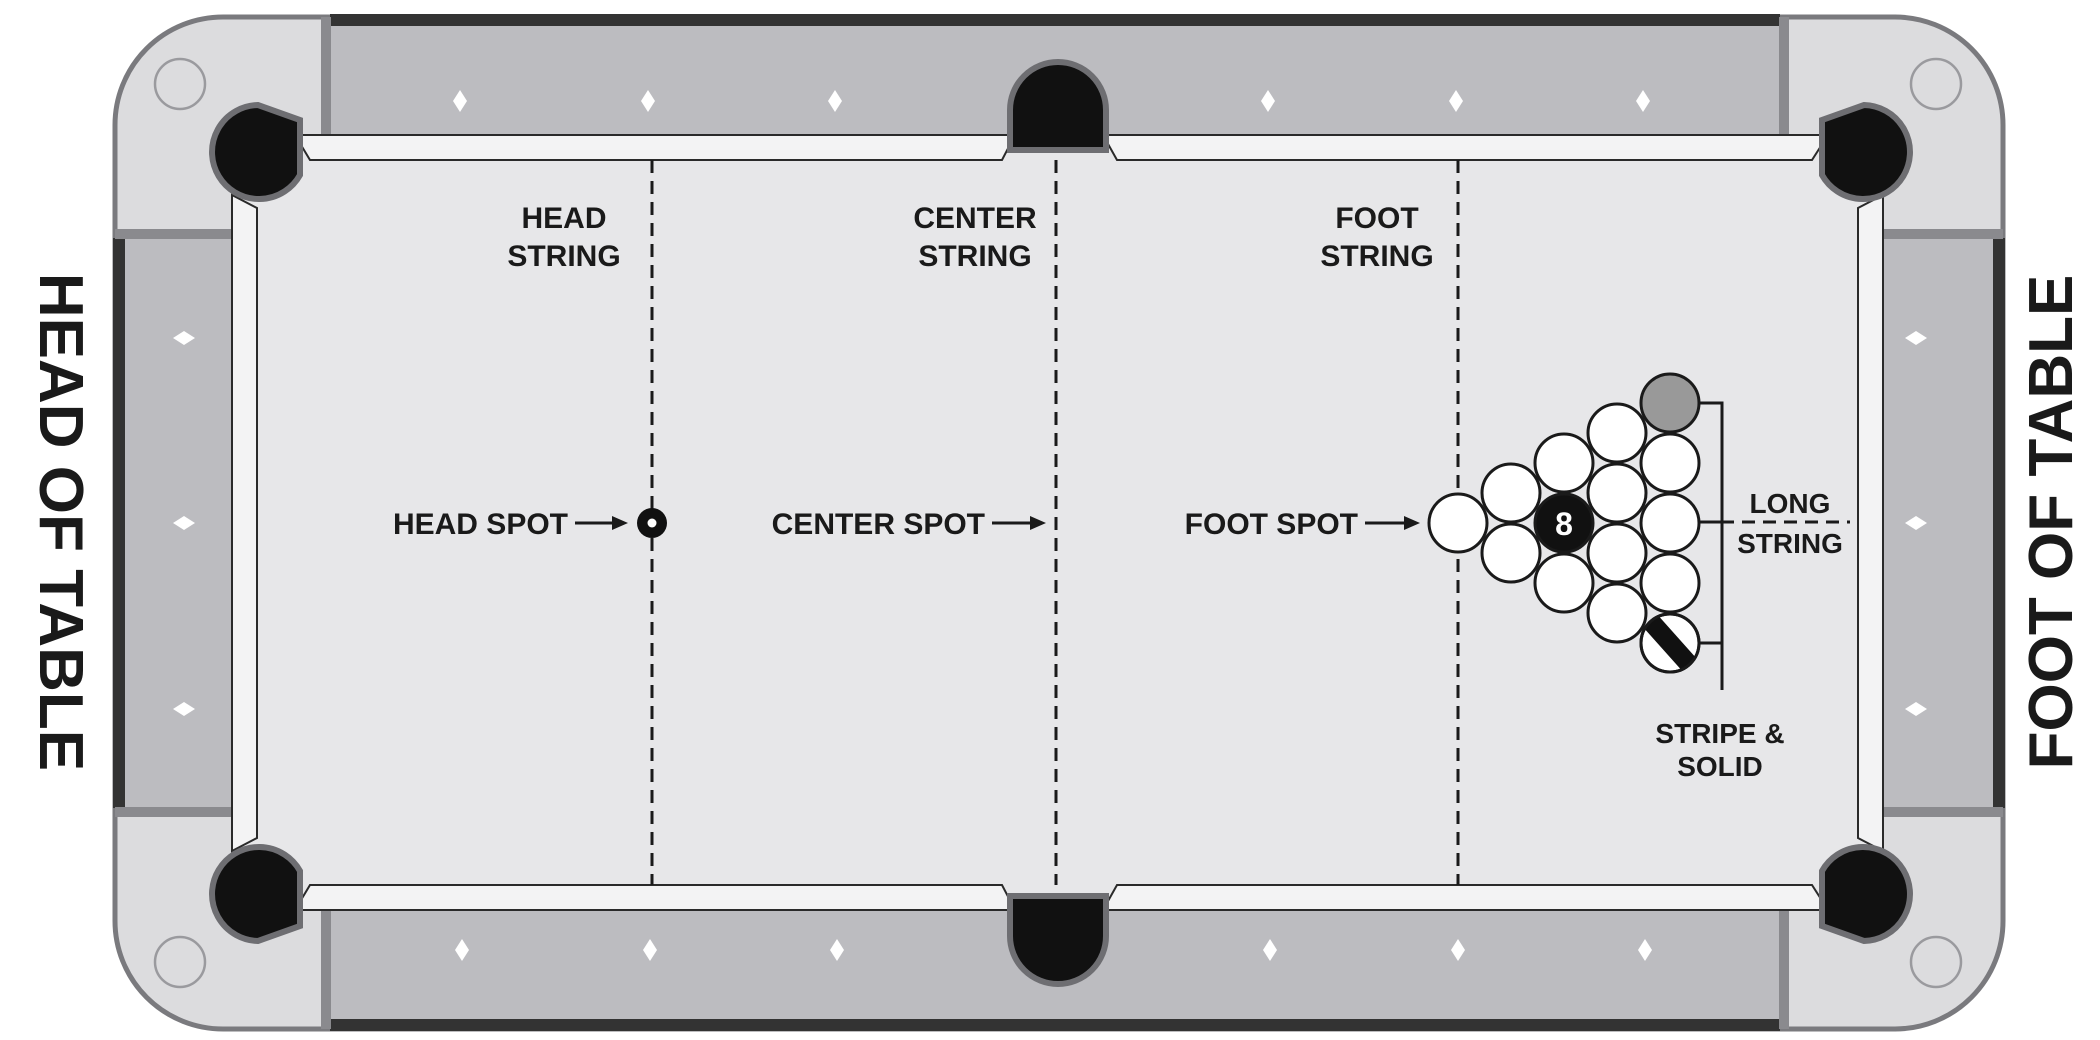 The image size is (2100, 1040). I want to click on center-string-label-line1: CENTER, so click(975, 218).